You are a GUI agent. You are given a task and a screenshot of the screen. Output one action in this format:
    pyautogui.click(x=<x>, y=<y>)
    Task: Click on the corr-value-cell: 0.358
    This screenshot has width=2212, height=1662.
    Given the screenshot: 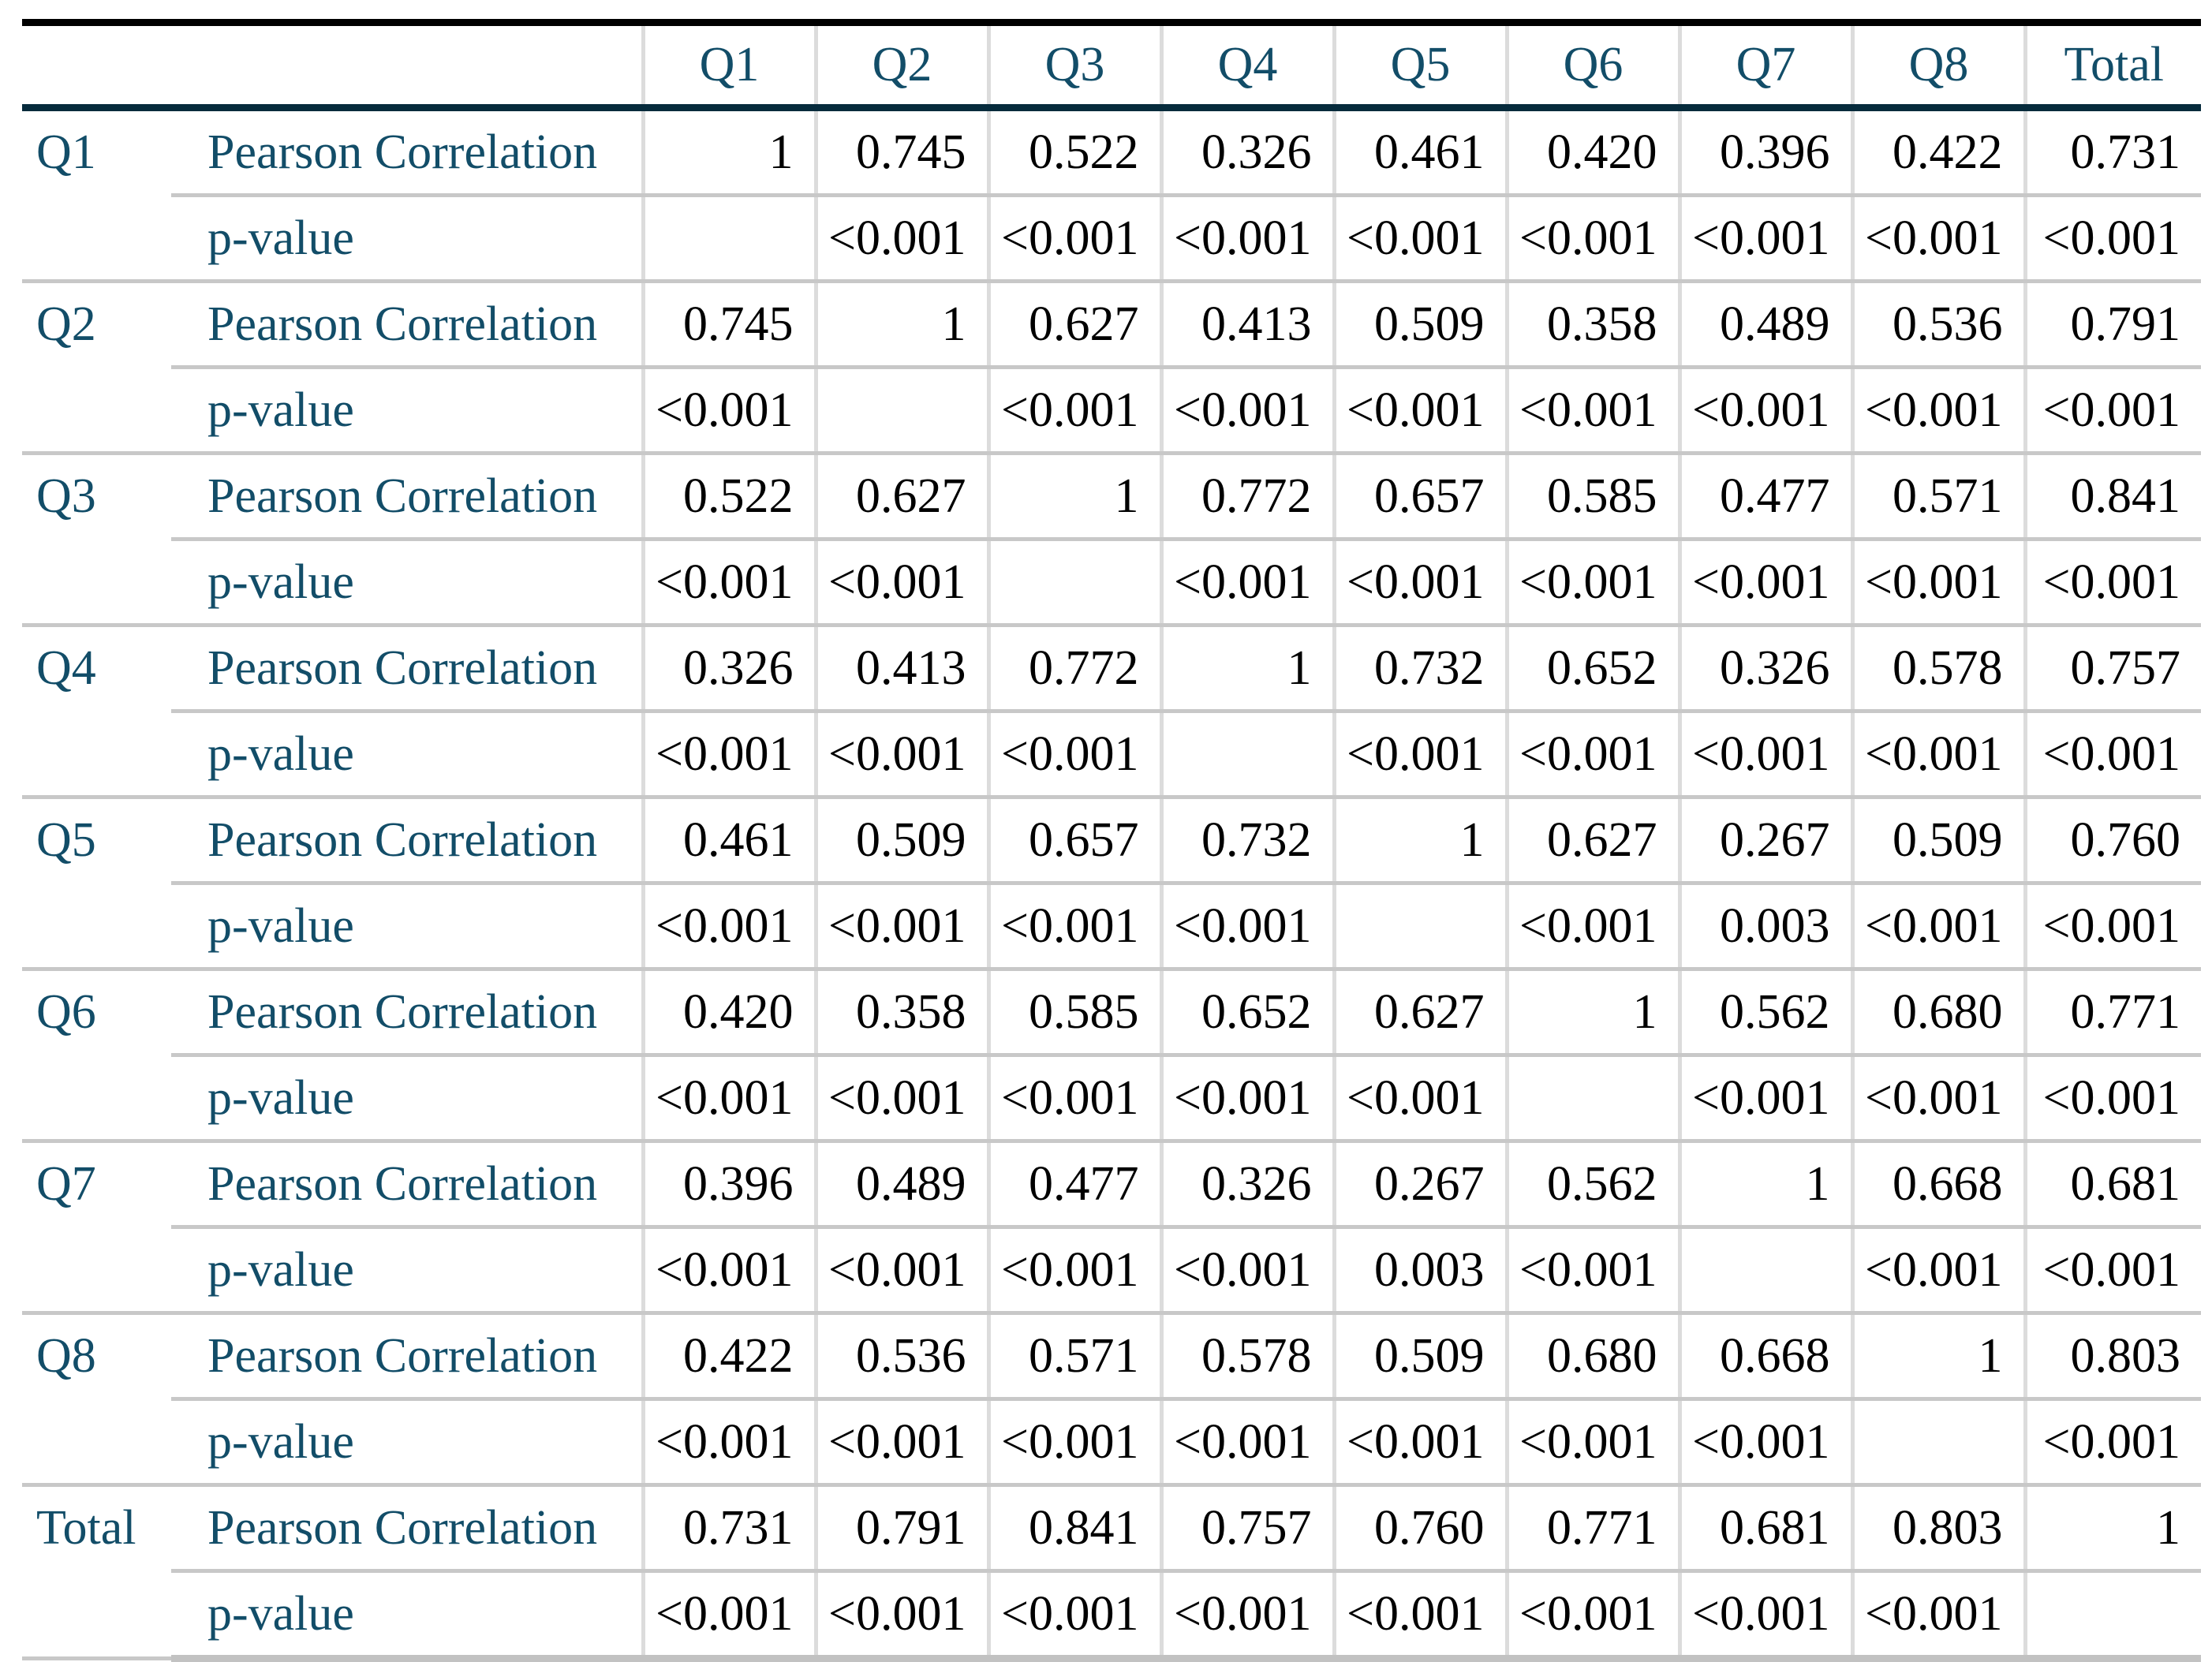 What is the action you would take?
    pyautogui.click(x=1592, y=325)
    